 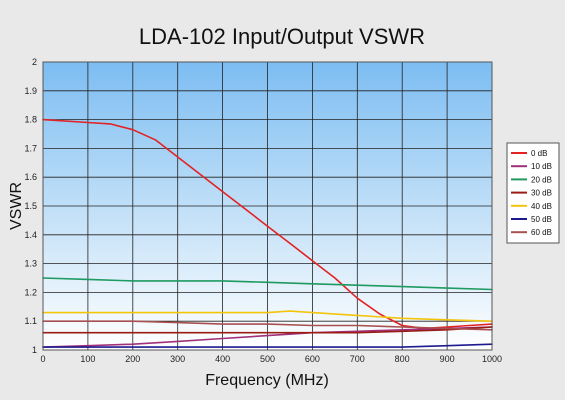 I want to click on x-tick-label: 0, so click(x=42, y=359).